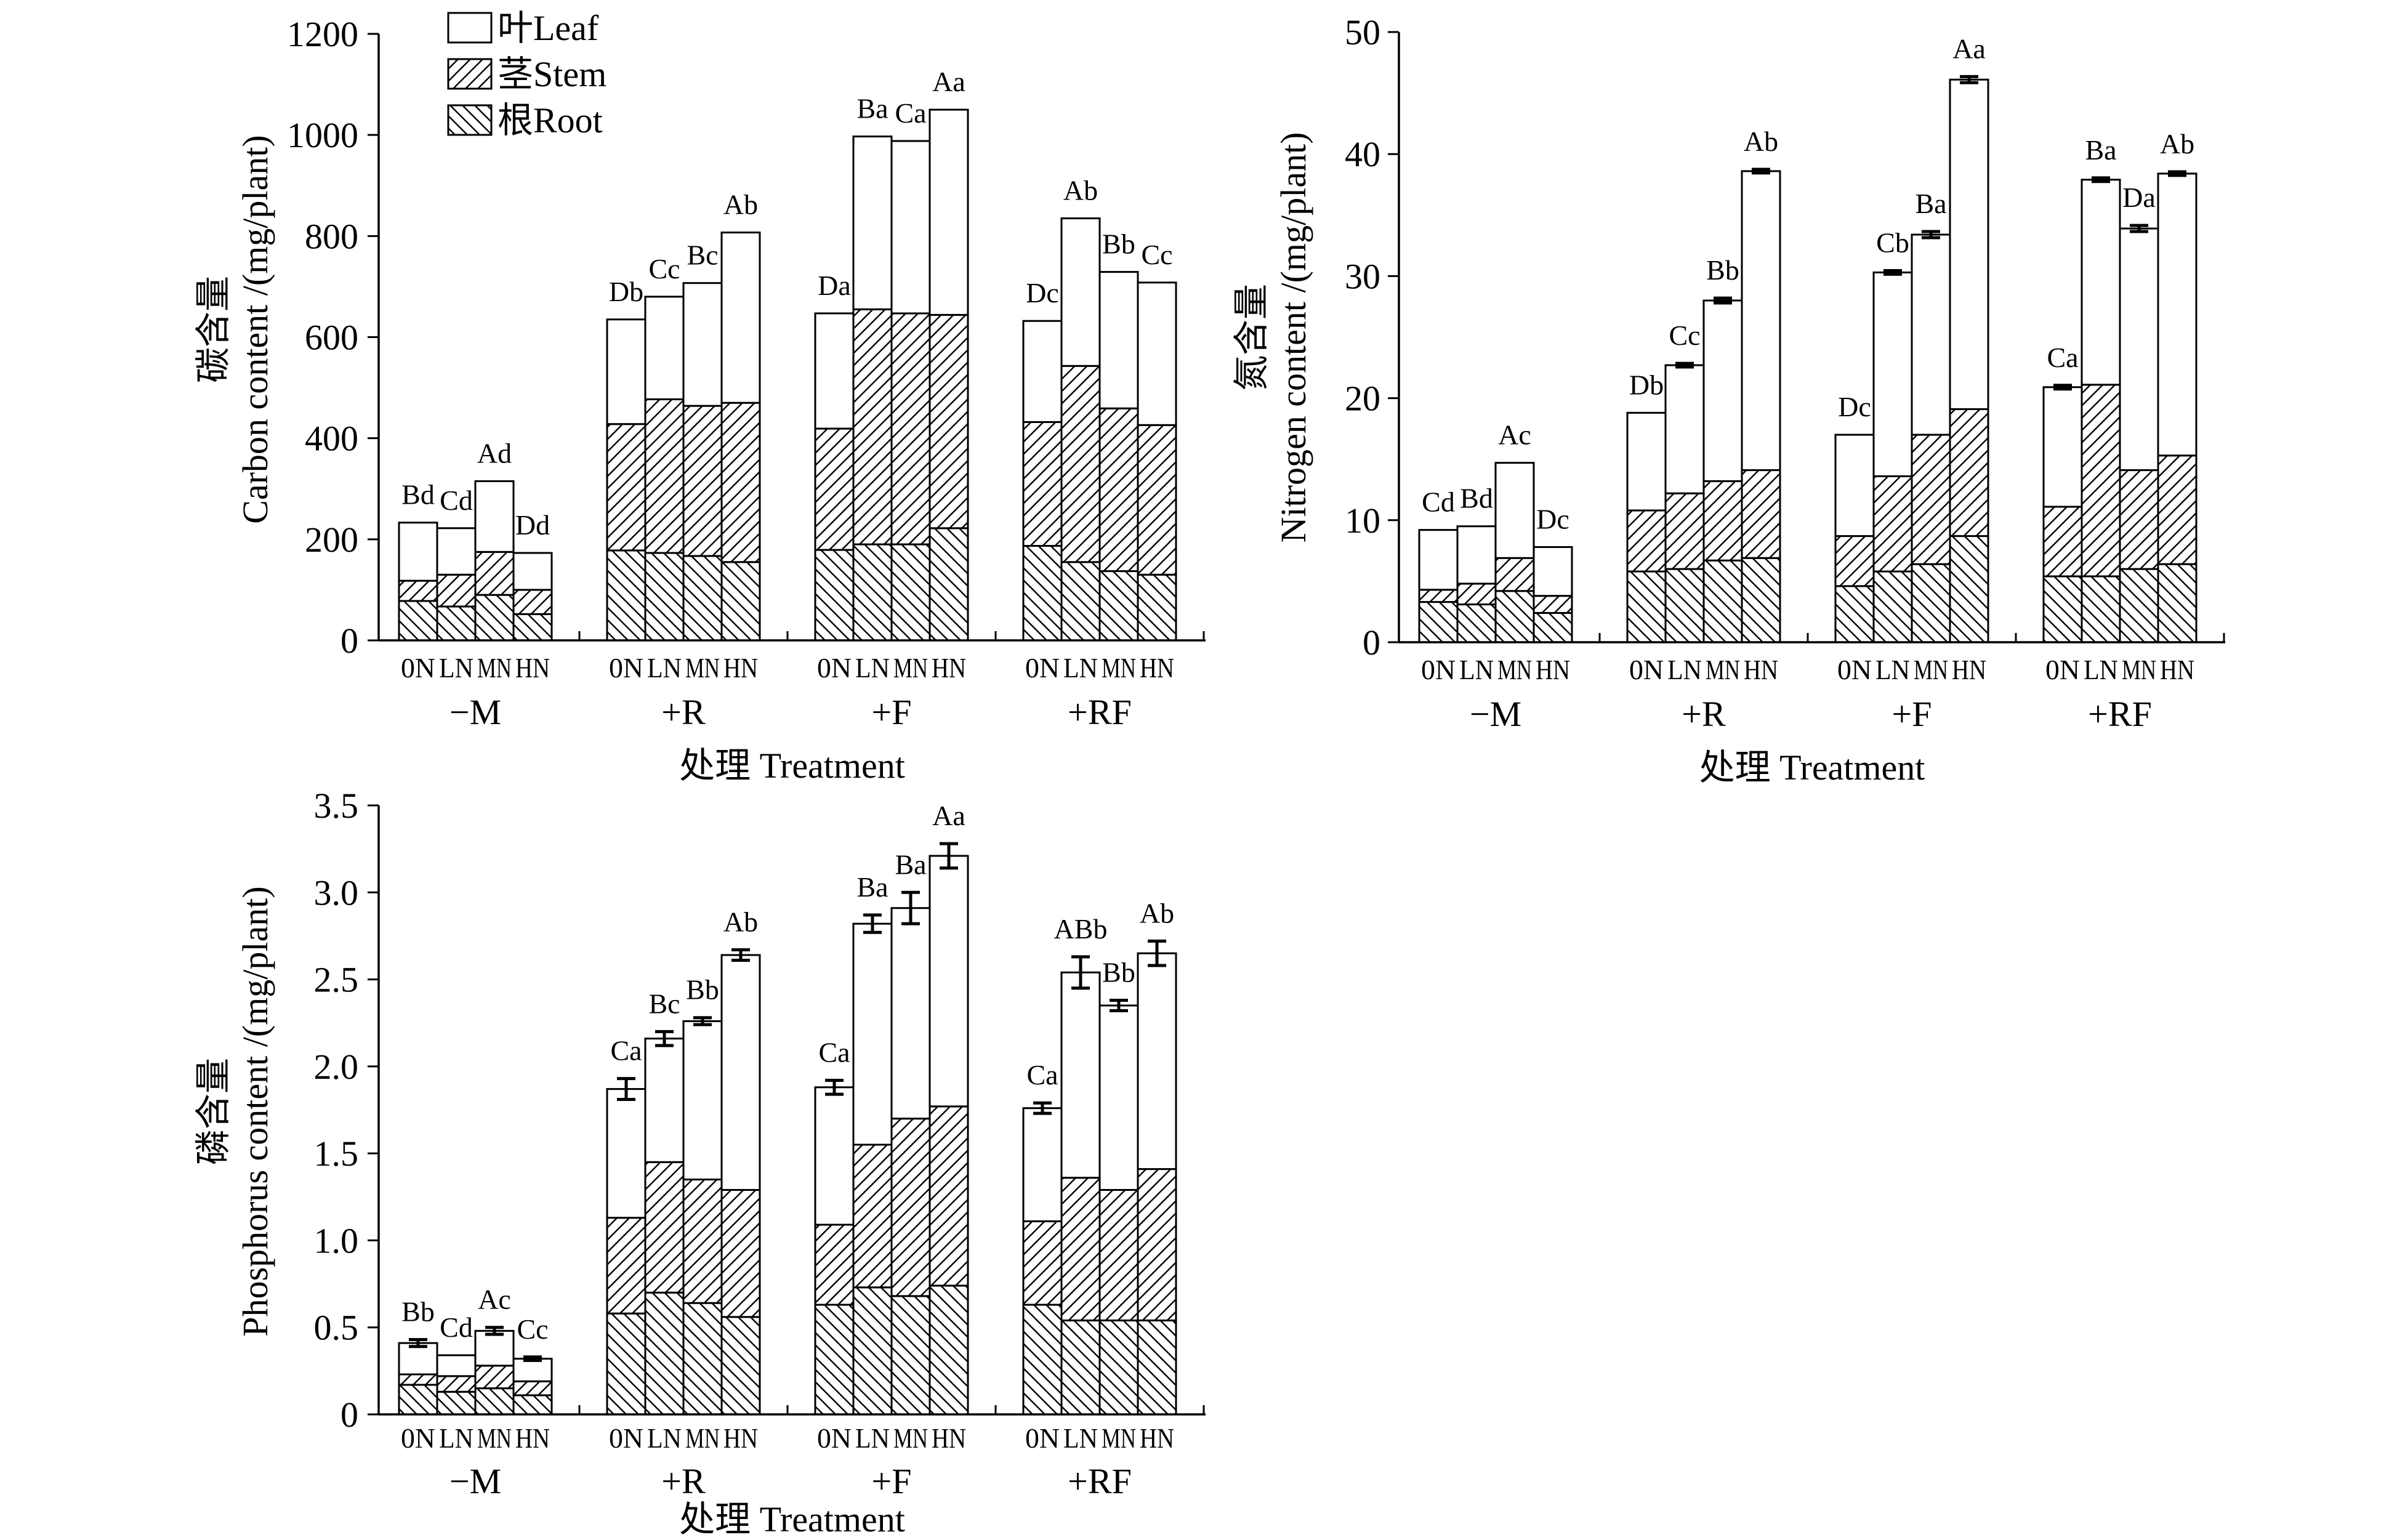 This screenshot has width=2397, height=1540. I want to click on group-label: −M, so click(475, 1481).